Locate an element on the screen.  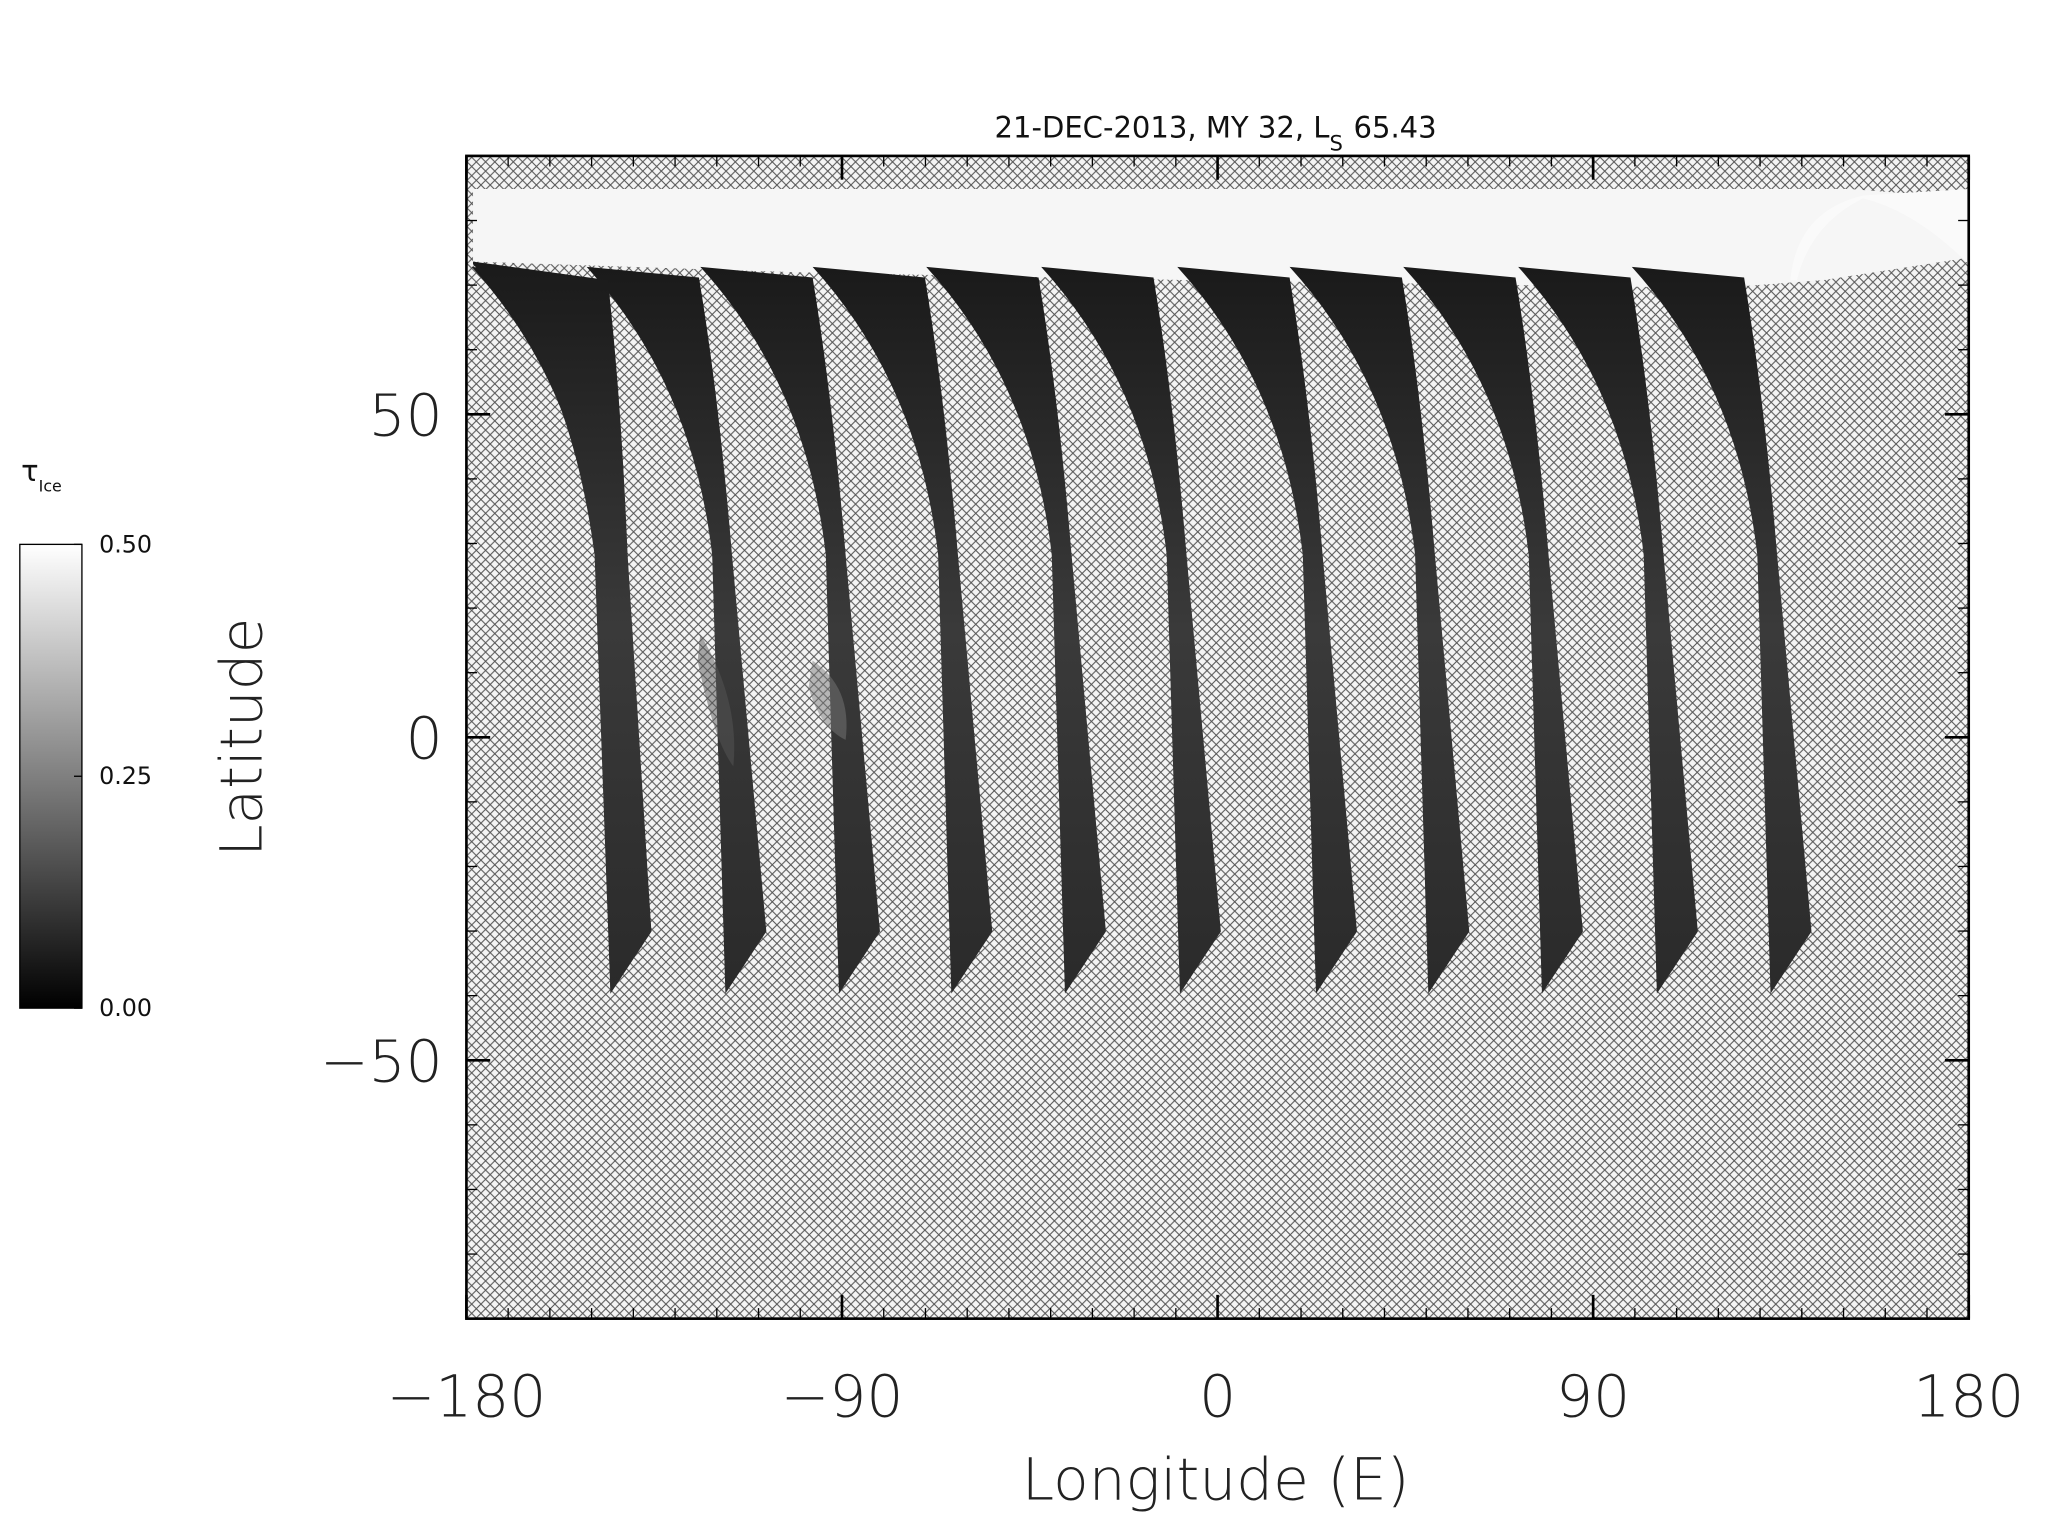
y-tick-label: −50 is located at coordinates (381, 1061).